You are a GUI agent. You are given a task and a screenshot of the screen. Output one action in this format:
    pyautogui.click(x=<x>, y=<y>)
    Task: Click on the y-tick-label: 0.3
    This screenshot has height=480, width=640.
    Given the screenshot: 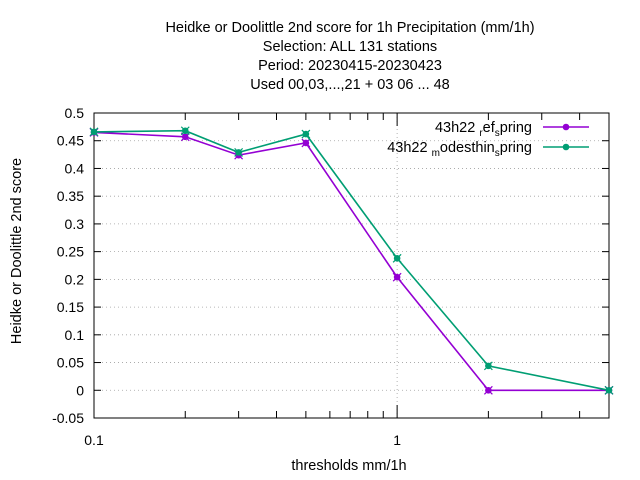 What is the action you would take?
    pyautogui.click(x=75, y=224)
    